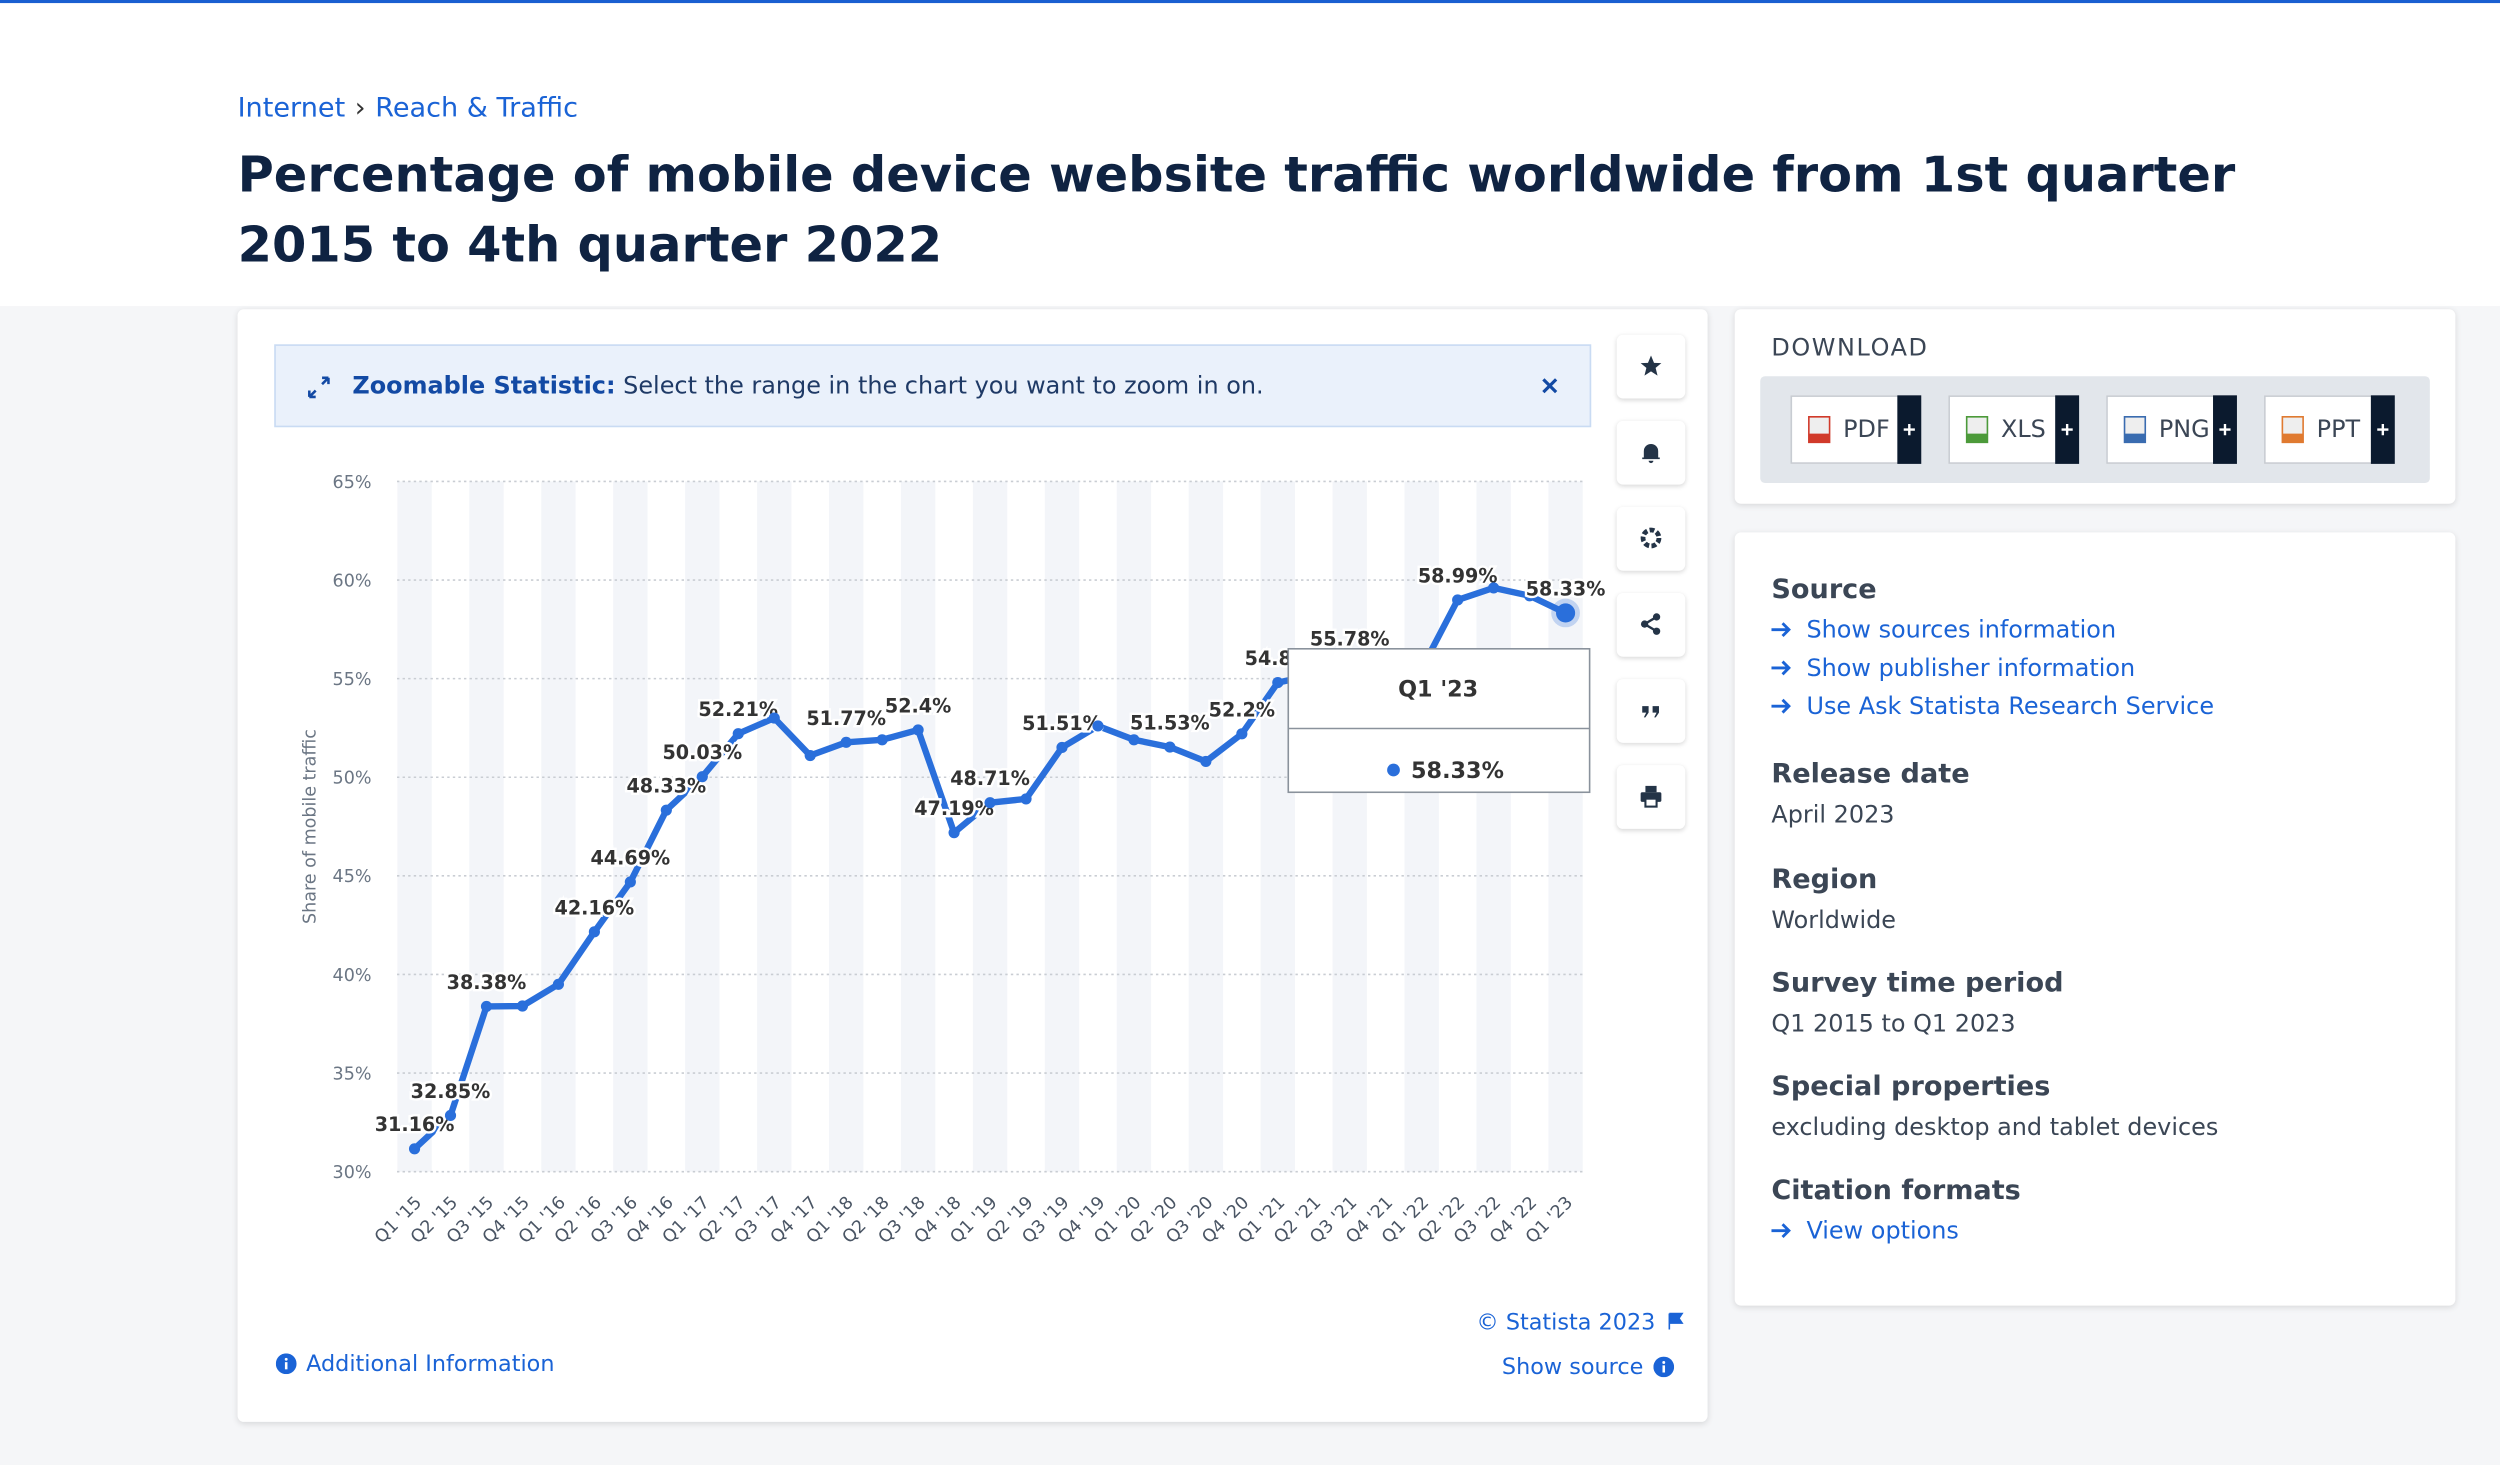 Image resolution: width=2500 pixels, height=1465 pixels. Describe the element at coordinates (1961, 630) in the screenshot. I see `link-text: Show sources information` at that location.